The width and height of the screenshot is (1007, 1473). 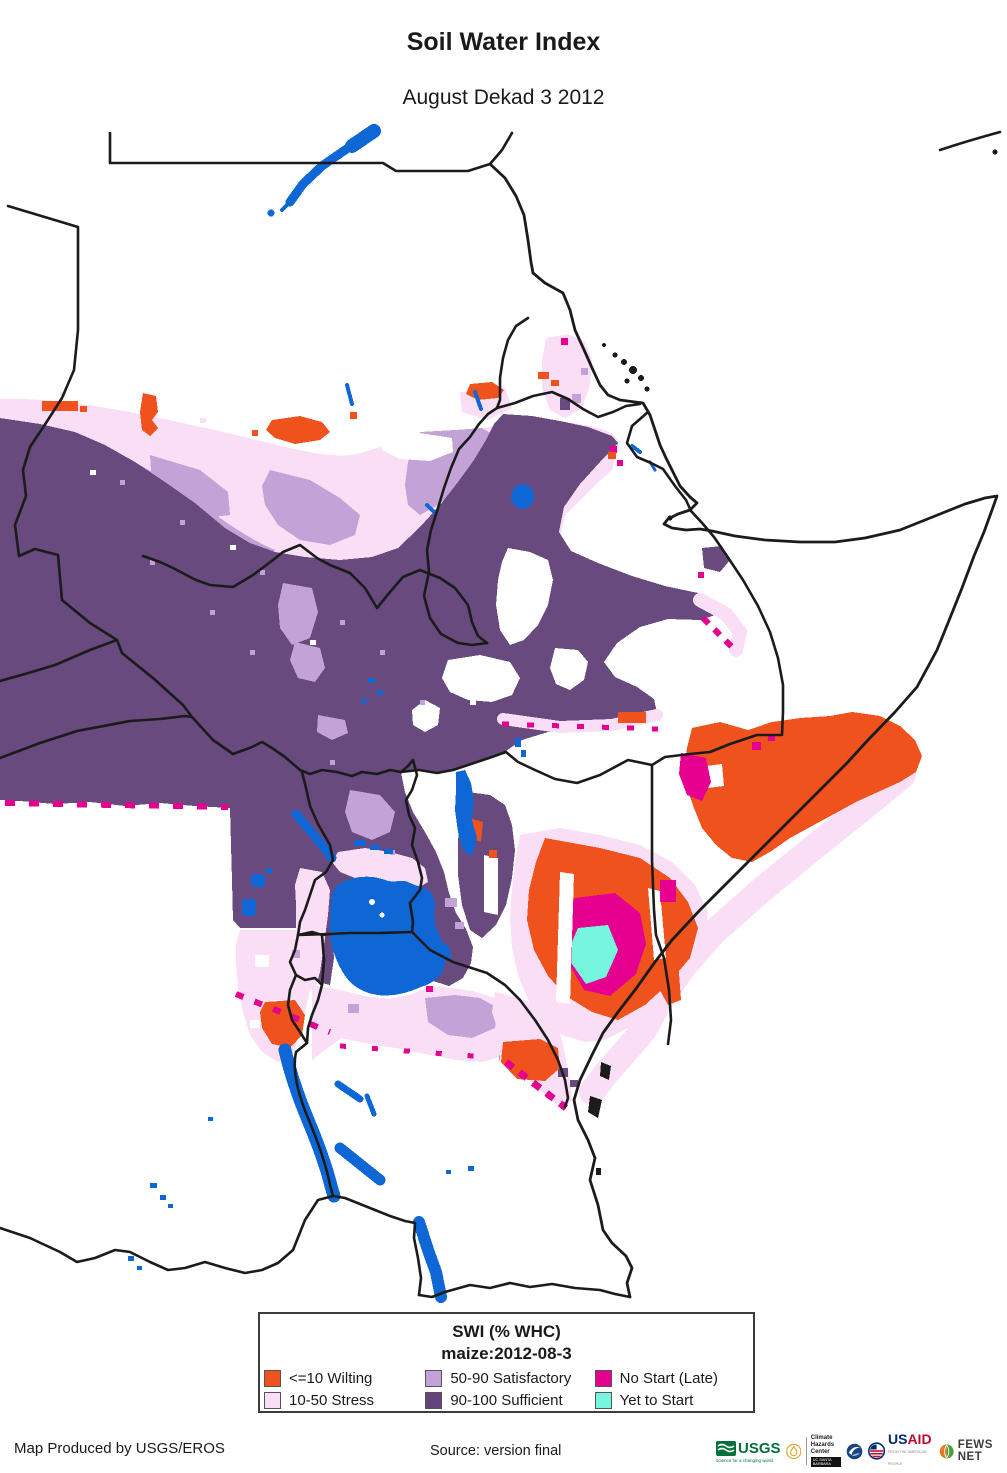 What do you see at coordinates (745, 1460) in the screenshot?
I see `usgs-tagline: science for a changing world` at bounding box center [745, 1460].